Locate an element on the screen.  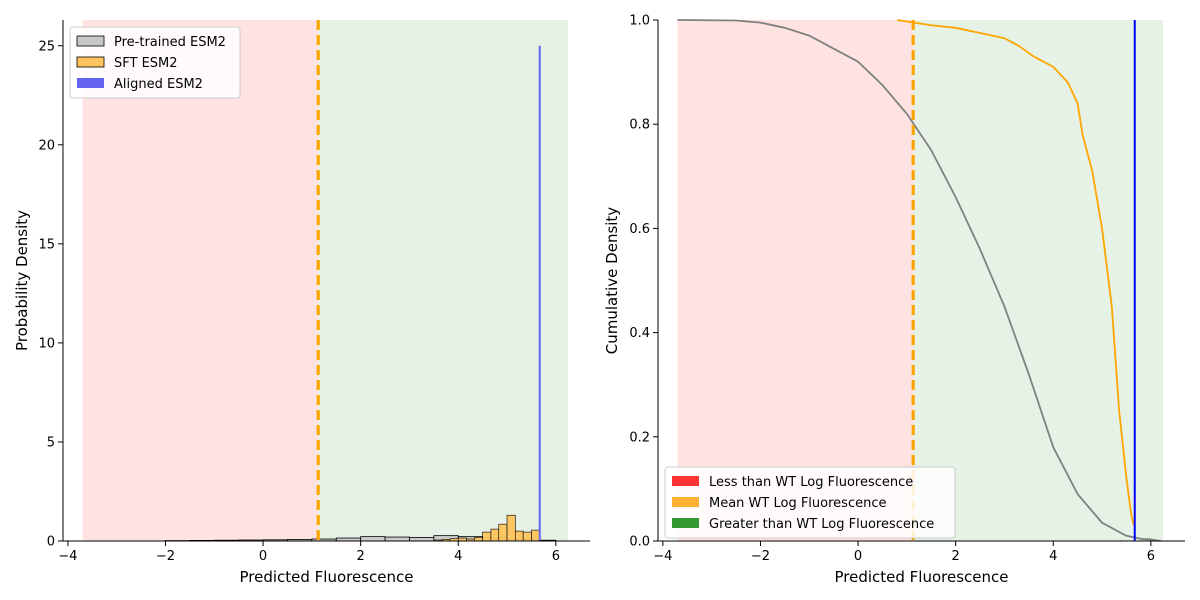
legend-label: Greater than WT Log Fluorescence is located at coordinates (821, 524).